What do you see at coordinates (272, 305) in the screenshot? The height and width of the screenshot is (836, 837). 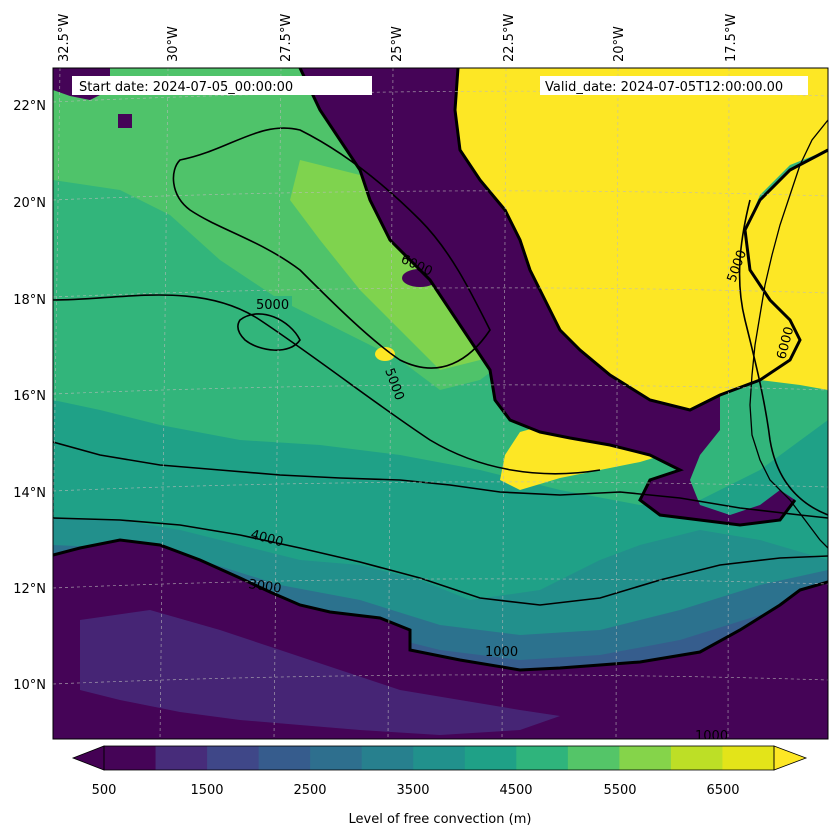 I see `contour-label-5000-west: 5000` at bounding box center [272, 305].